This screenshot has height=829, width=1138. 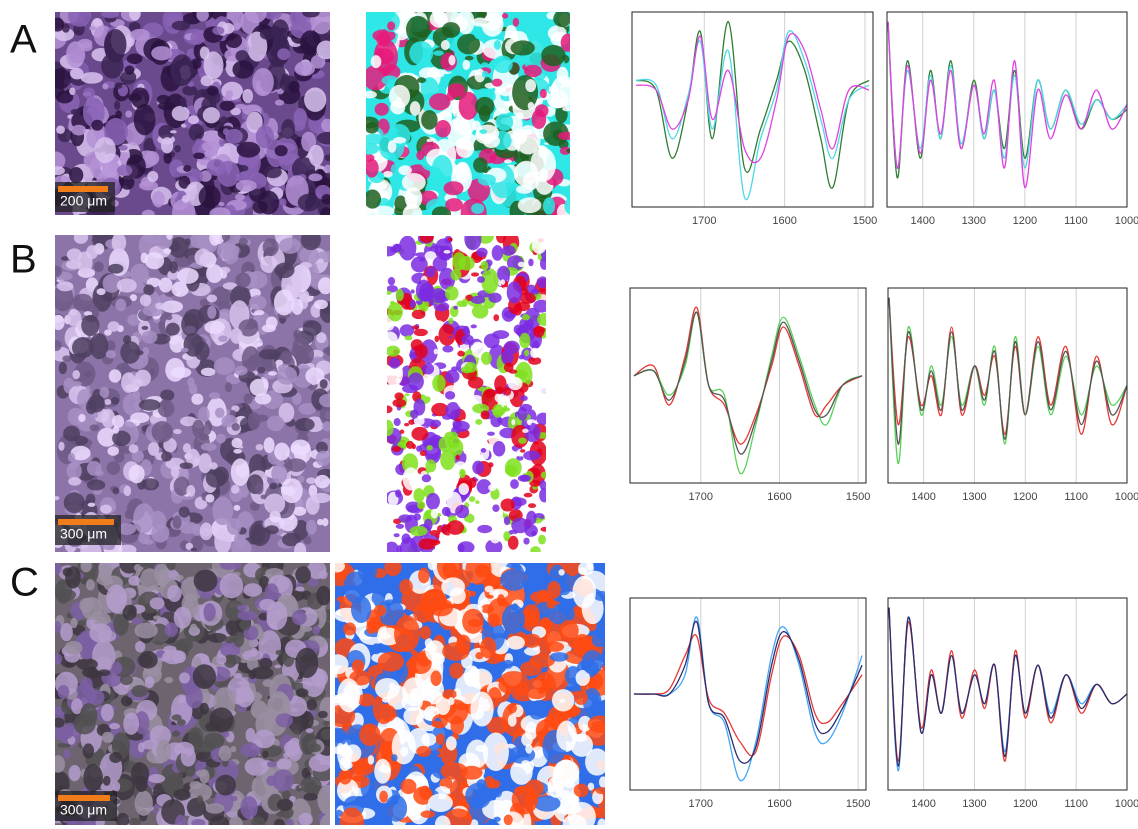 I want to click on scale-bar, so click(x=83, y=189).